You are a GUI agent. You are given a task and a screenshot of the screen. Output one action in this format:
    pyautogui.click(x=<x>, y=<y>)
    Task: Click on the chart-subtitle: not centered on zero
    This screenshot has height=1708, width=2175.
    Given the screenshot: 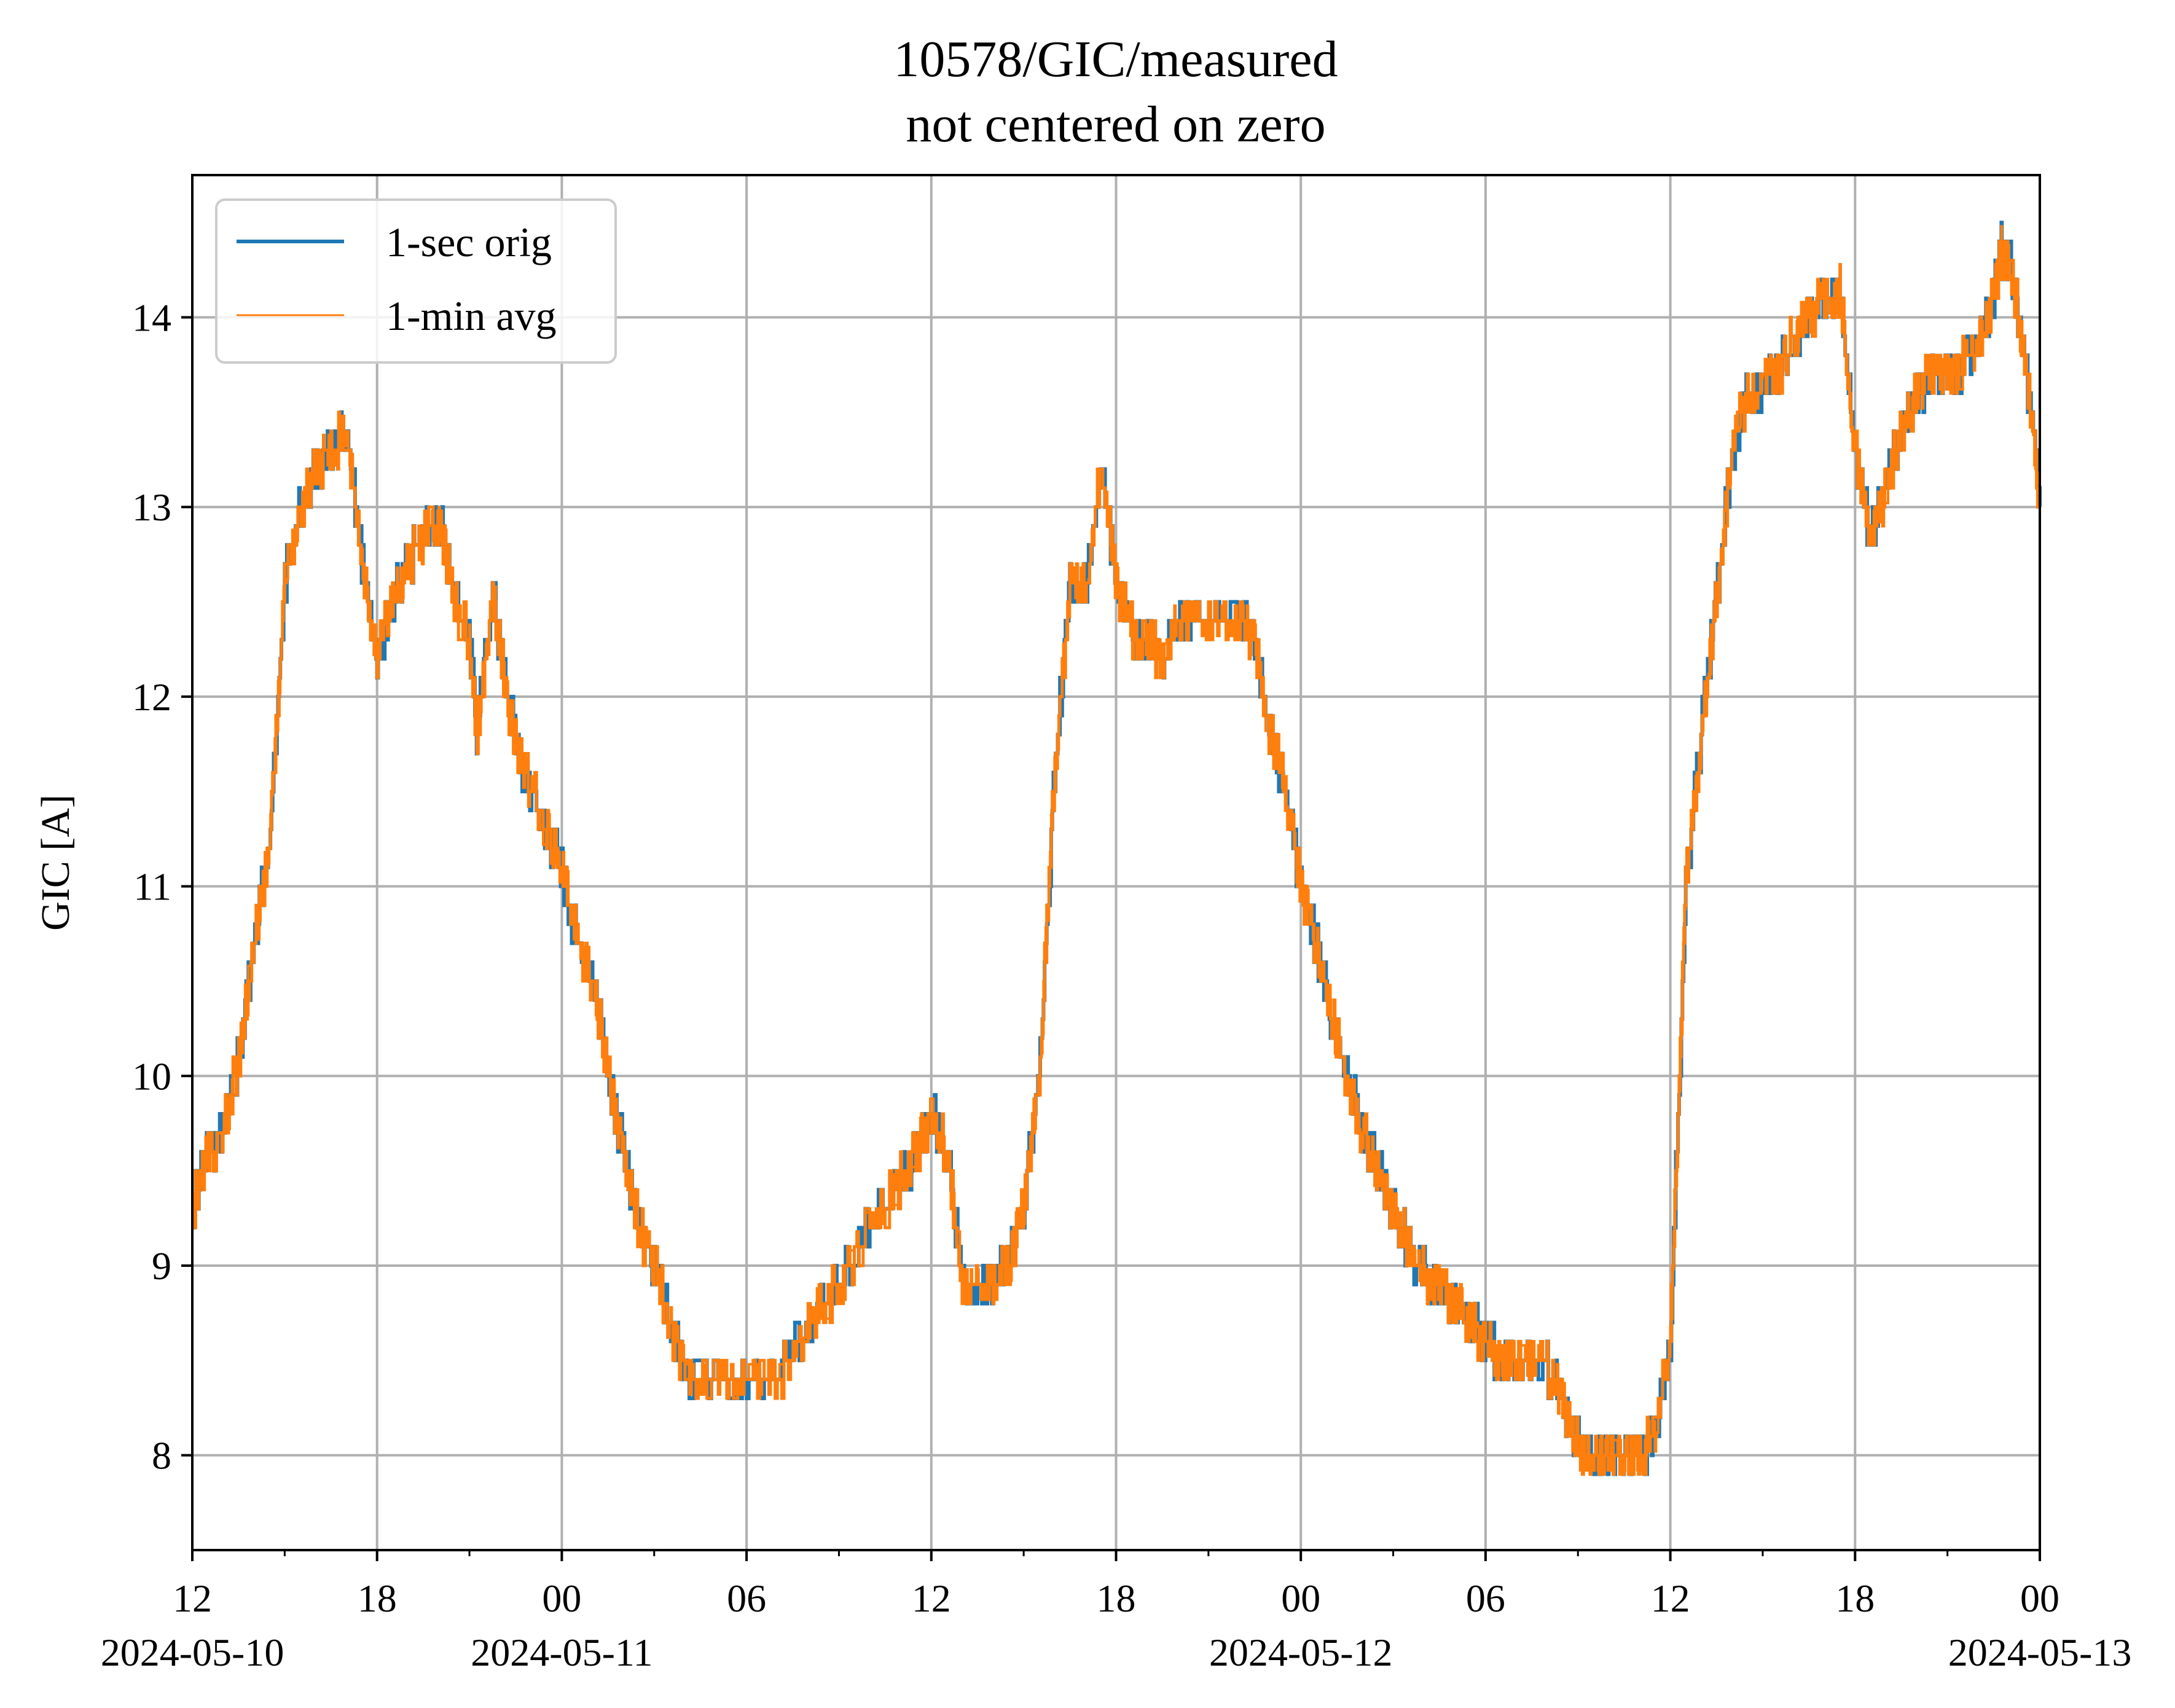 What is the action you would take?
    pyautogui.click(x=1115, y=124)
    